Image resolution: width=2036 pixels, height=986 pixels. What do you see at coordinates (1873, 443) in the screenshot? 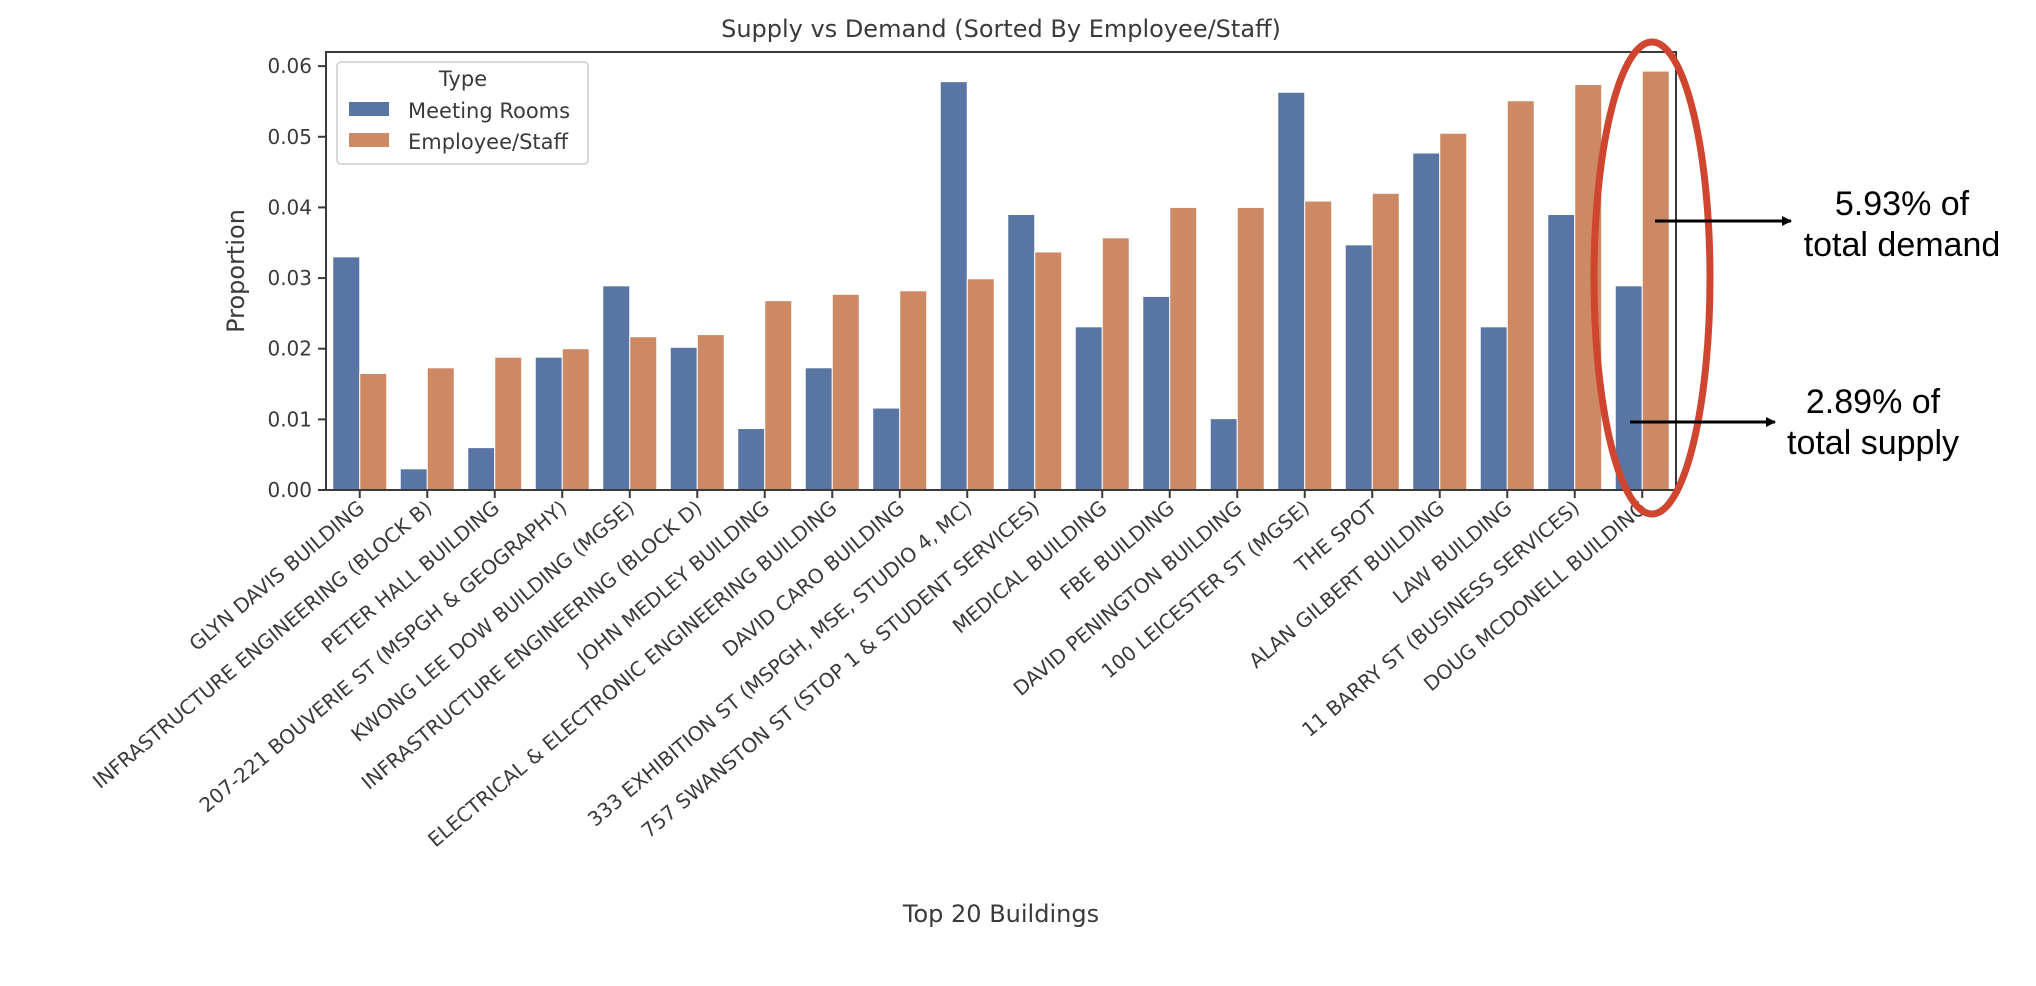
I see `supply-annotation-line2: total supply` at bounding box center [1873, 443].